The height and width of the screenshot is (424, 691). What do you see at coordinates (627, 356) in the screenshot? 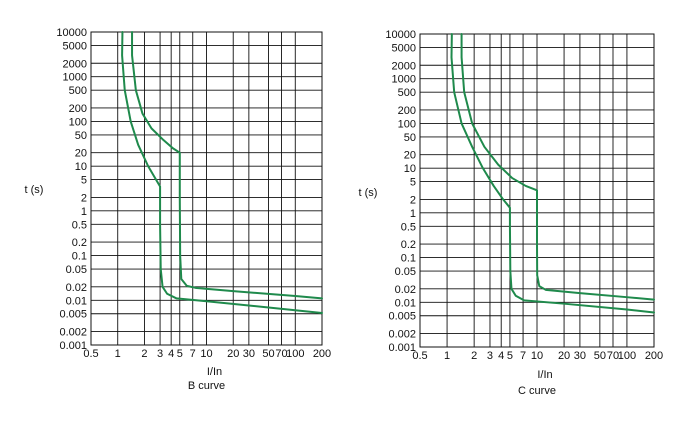
I see `chart-2-xtick-label: 100` at bounding box center [627, 356].